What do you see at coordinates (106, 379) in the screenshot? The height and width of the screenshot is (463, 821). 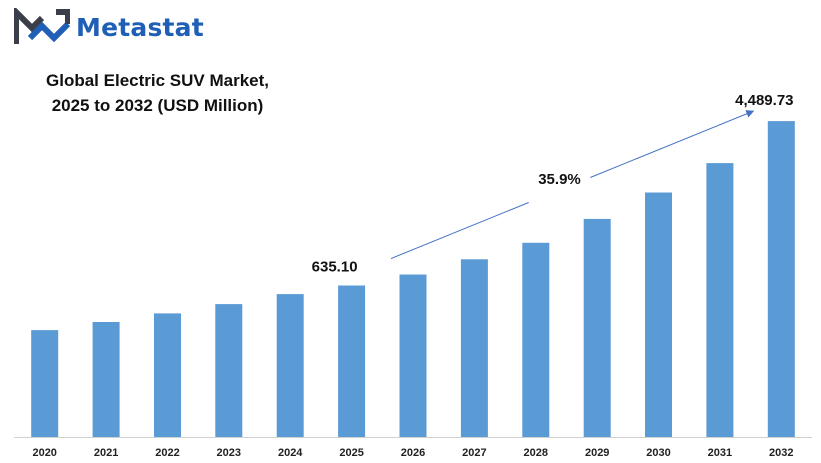 I see `bar-2021` at bounding box center [106, 379].